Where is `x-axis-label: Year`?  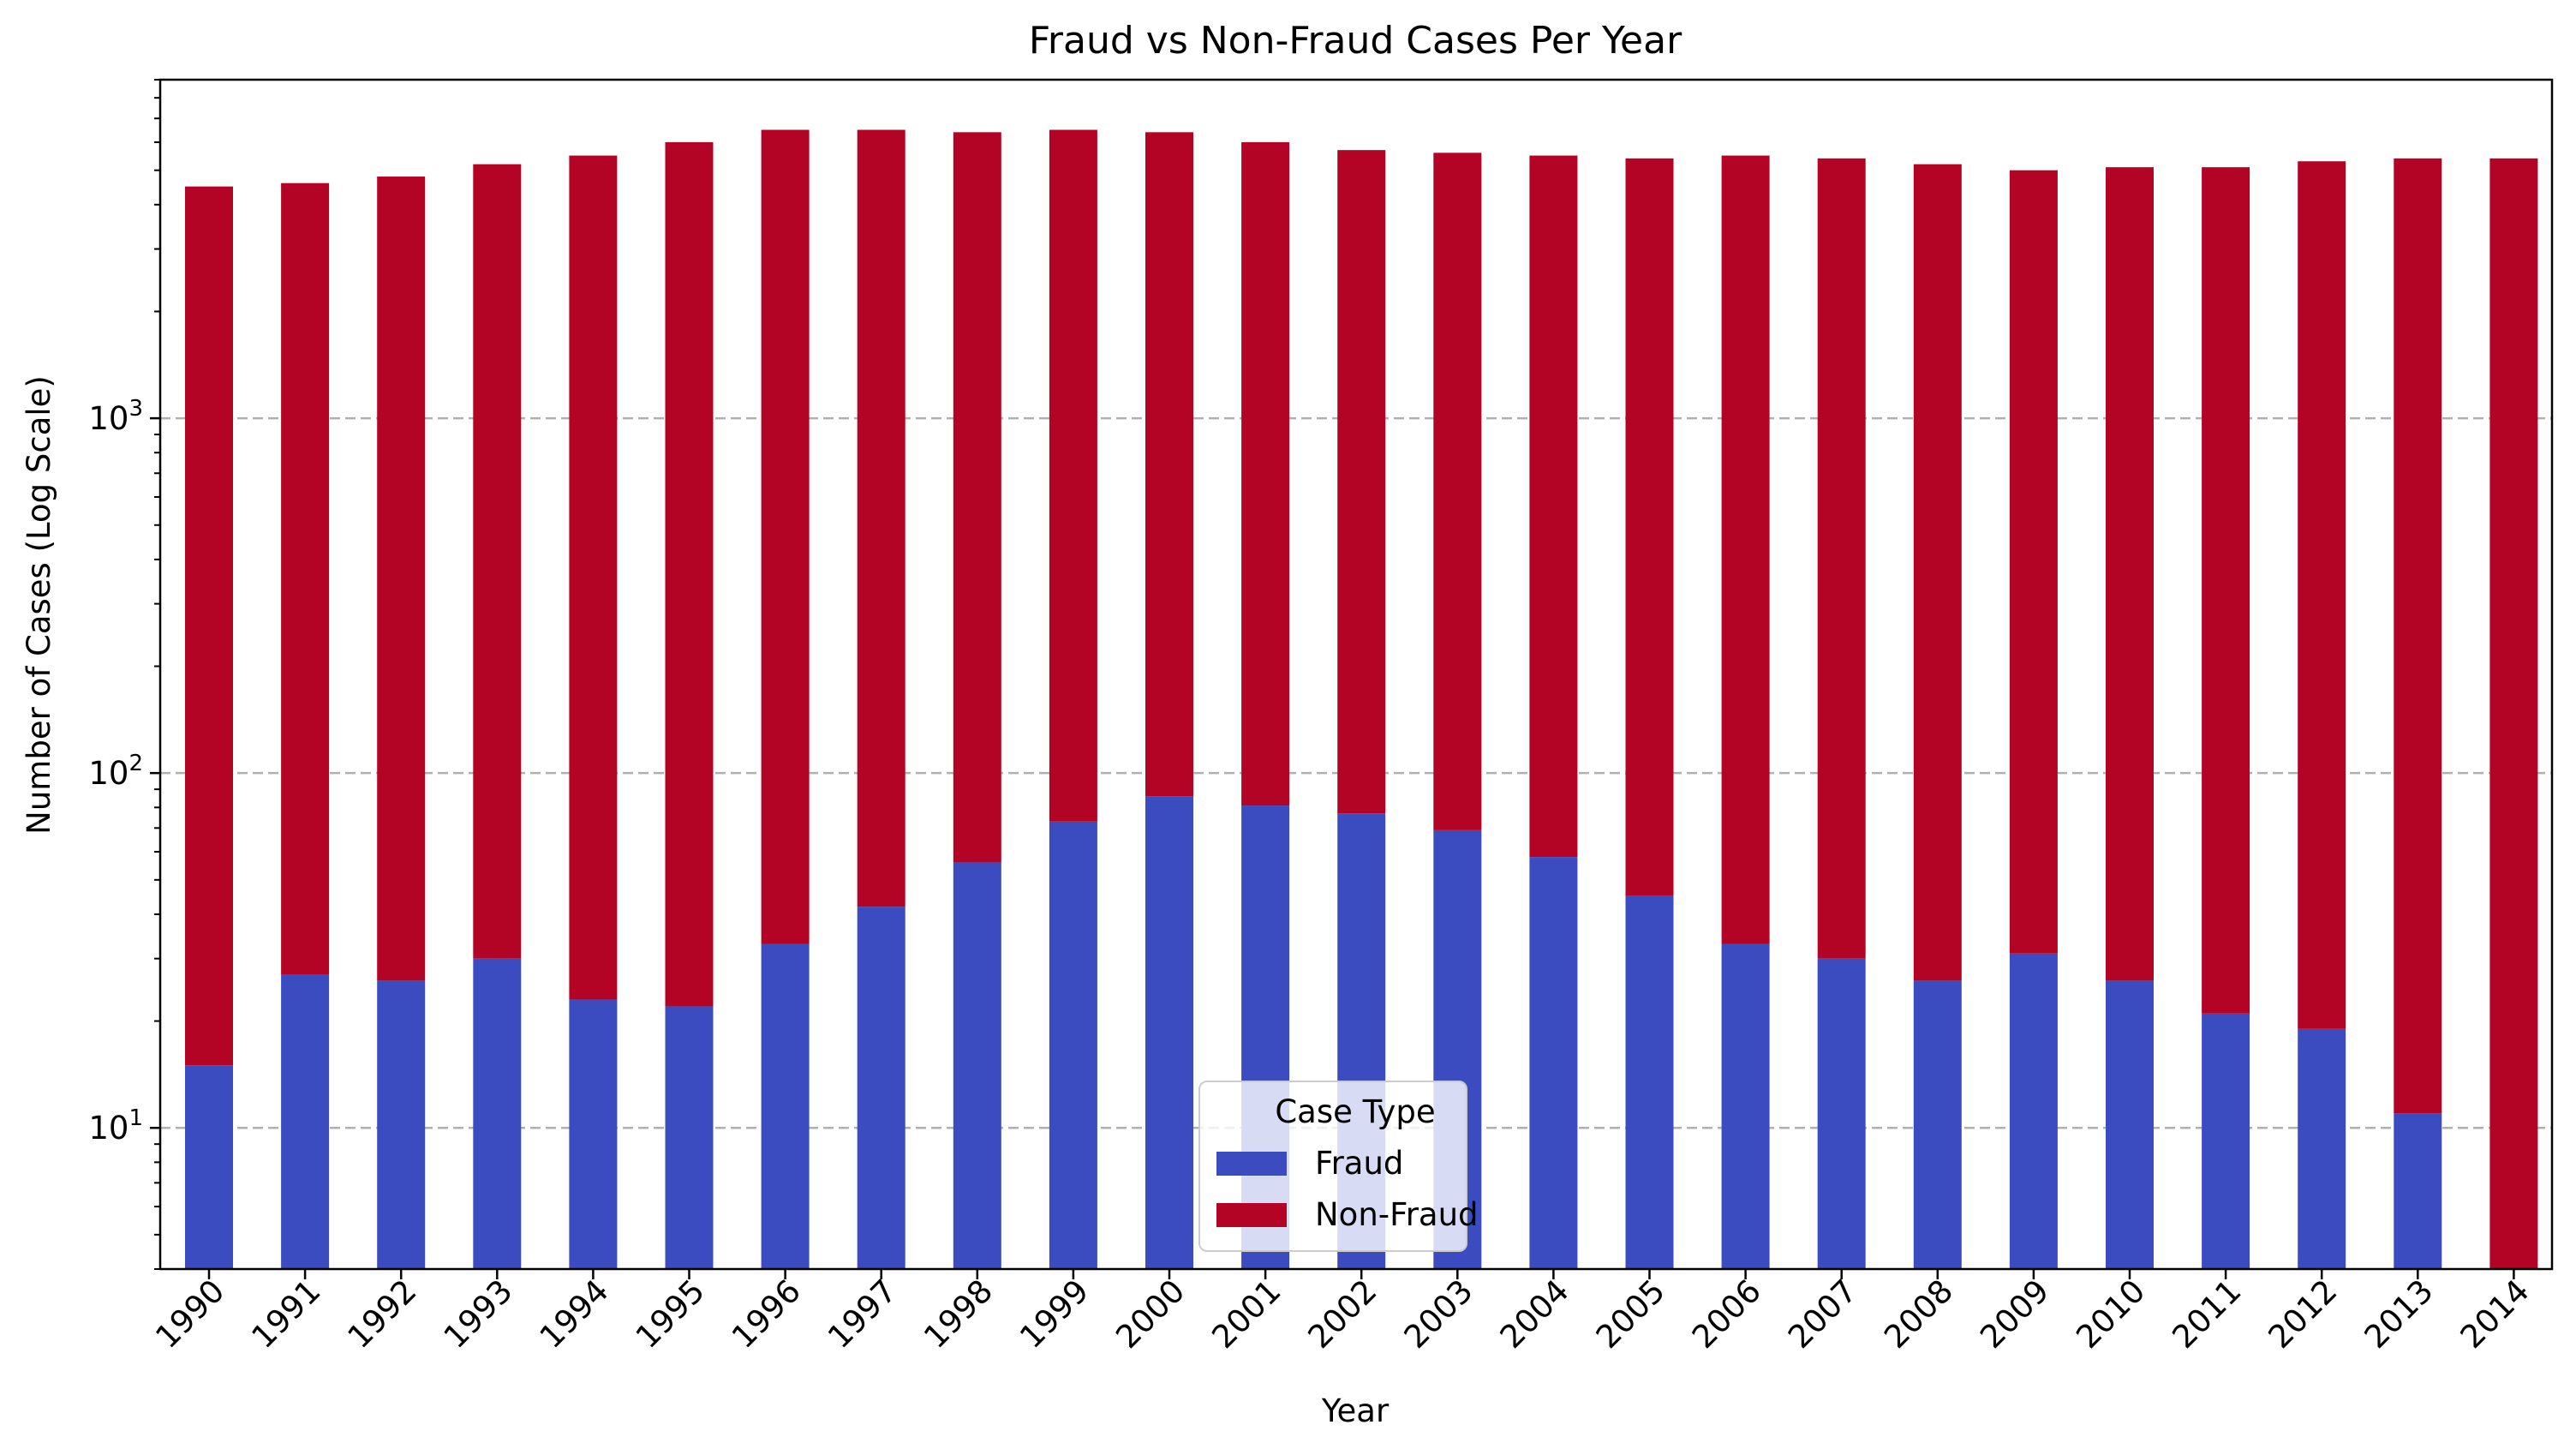
x-axis-label: Year is located at coordinates (1356, 1410).